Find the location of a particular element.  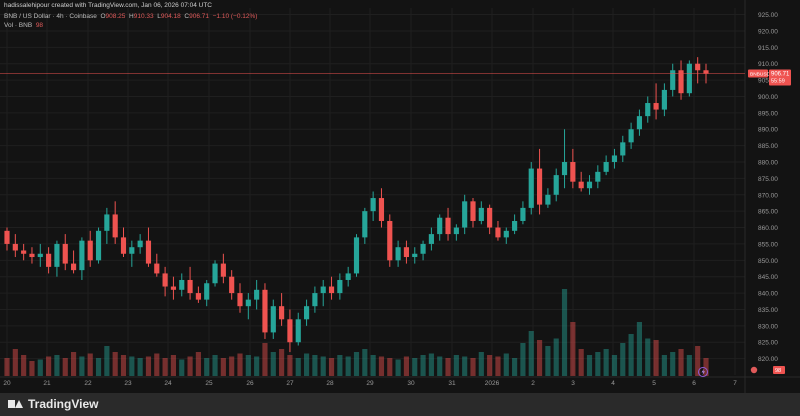

lightning-icon is located at coordinates (703, 372).